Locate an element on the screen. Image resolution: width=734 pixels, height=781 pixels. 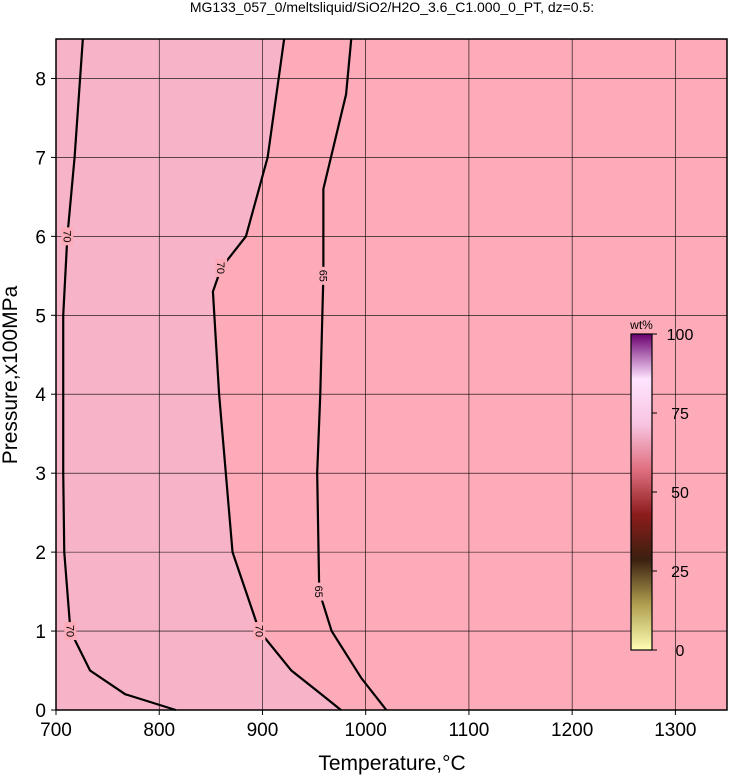
colorbar-tick-label: 0 is located at coordinates (680, 651).